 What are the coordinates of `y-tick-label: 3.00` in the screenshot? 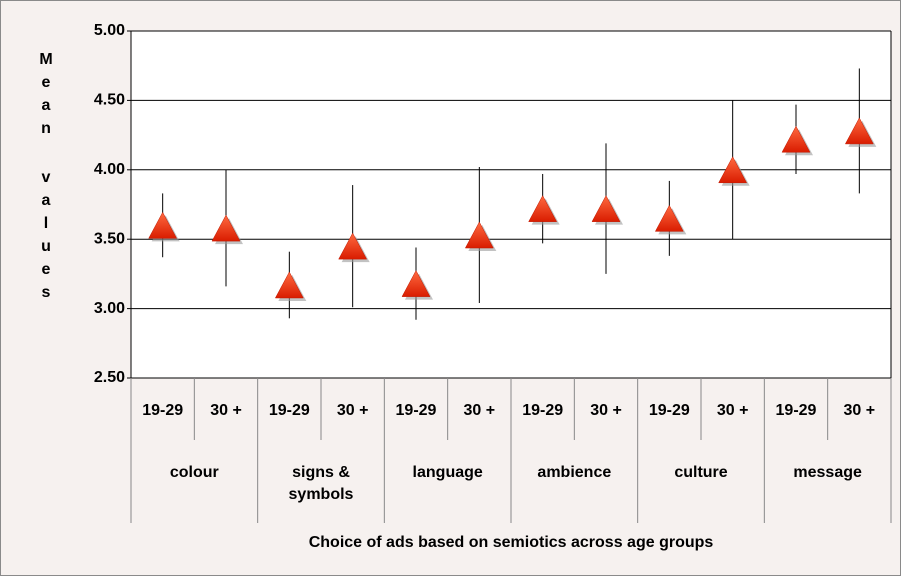 It's located at (109, 308).